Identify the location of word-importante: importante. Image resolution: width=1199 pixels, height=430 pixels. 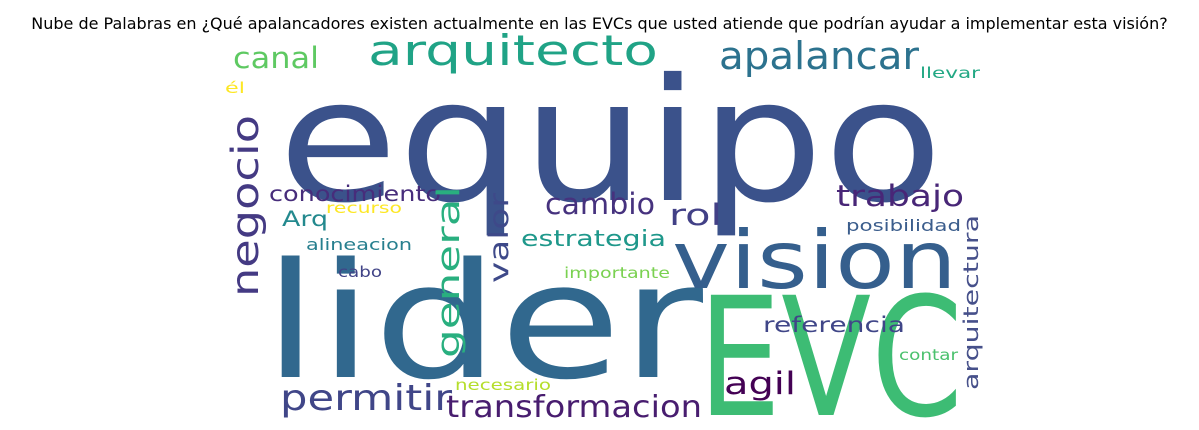
(617, 273).